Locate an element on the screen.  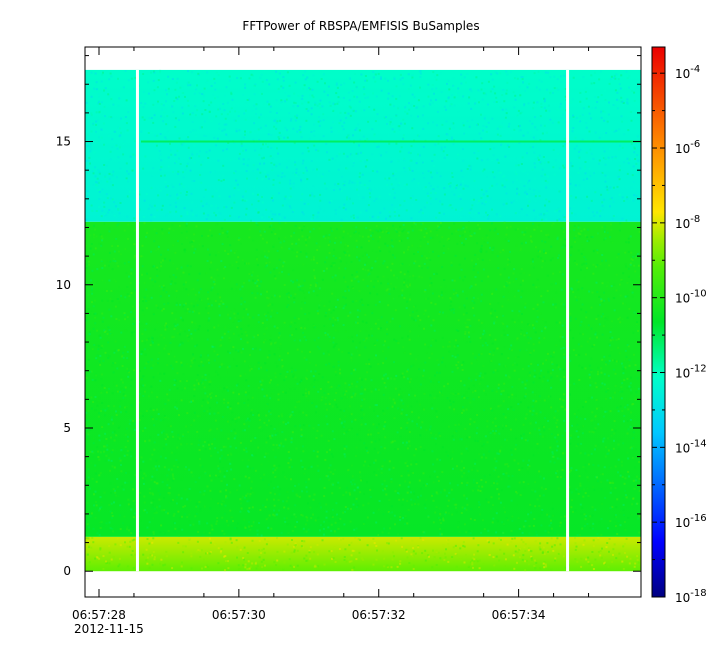
y-tick-label: 0 is located at coordinates (67, 571).